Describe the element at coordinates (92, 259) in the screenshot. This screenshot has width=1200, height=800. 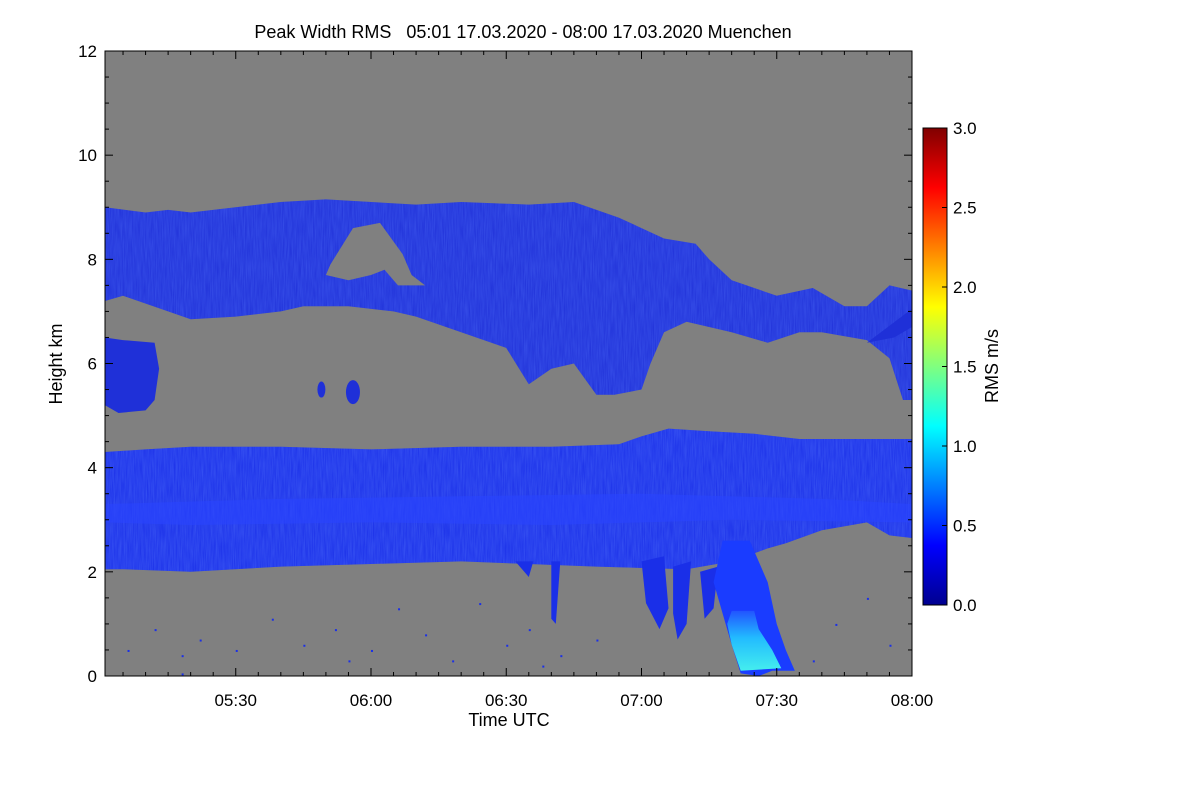
I see `y-tick-label: 8` at that location.